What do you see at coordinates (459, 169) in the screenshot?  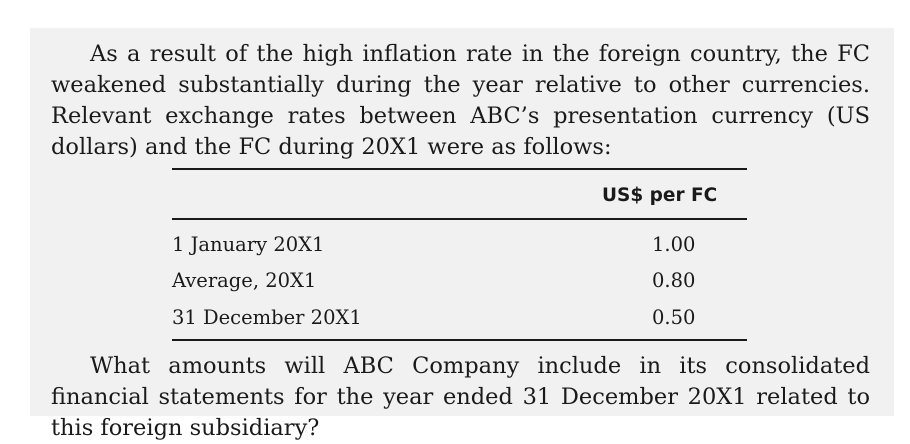 I see `table-top-rule` at bounding box center [459, 169].